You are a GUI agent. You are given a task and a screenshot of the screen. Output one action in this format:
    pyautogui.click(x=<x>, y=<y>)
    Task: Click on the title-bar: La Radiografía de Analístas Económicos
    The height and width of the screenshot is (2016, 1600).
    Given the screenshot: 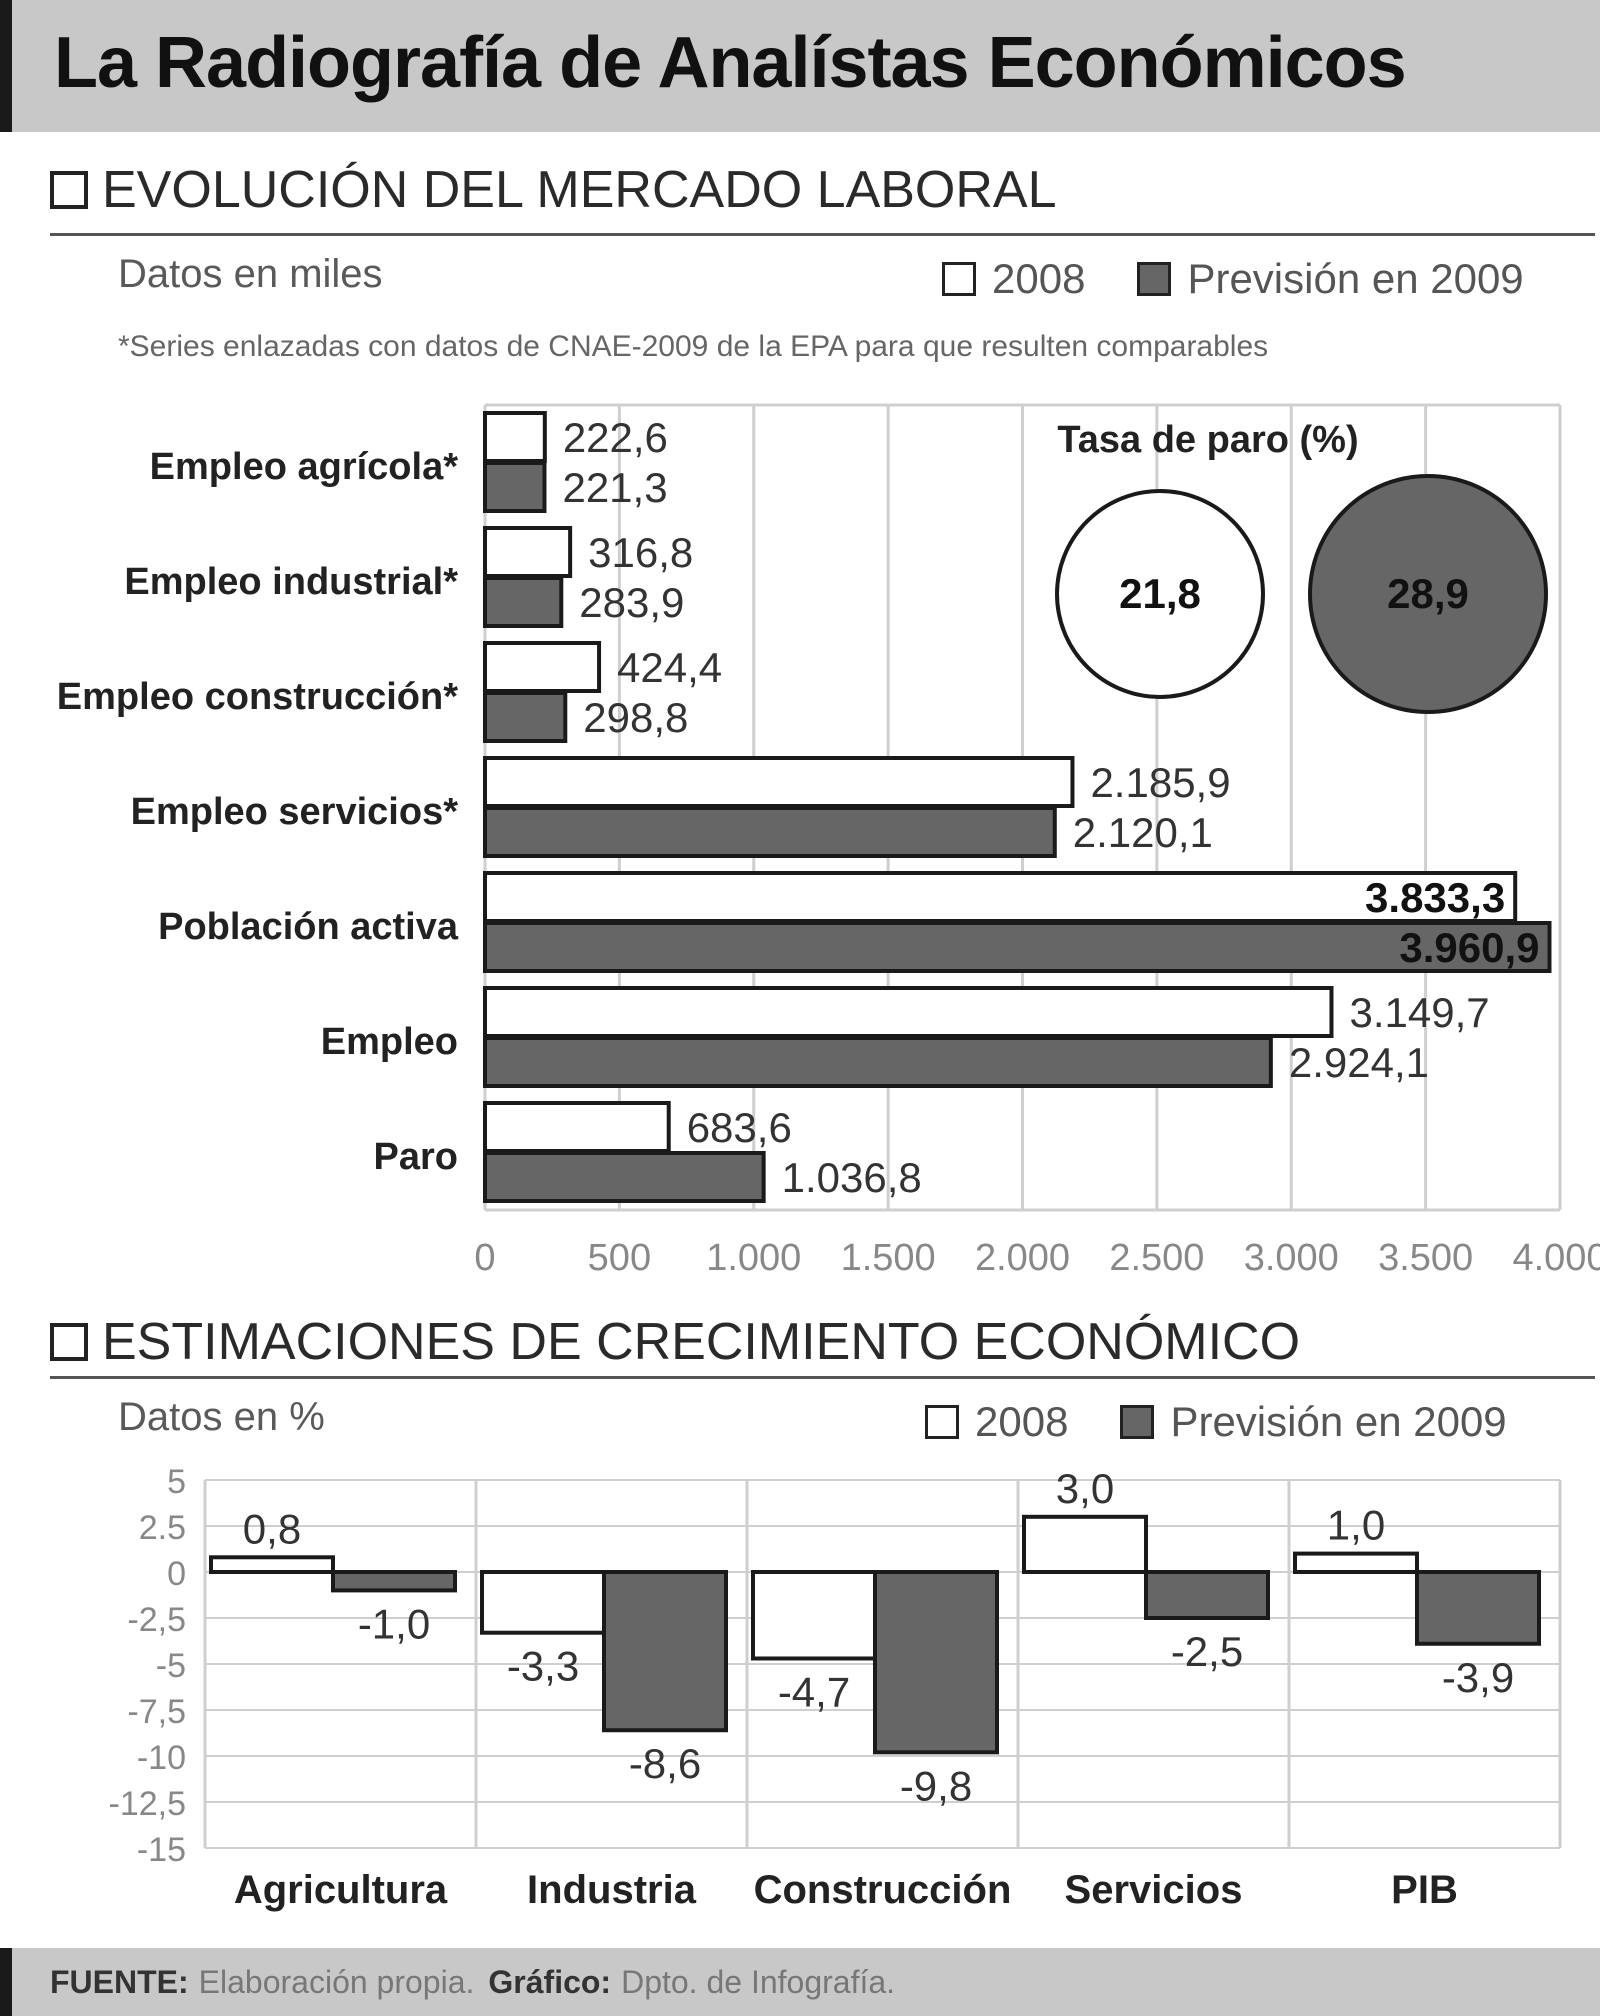 What is the action you would take?
    pyautogui.click(x=800, y=66)
    